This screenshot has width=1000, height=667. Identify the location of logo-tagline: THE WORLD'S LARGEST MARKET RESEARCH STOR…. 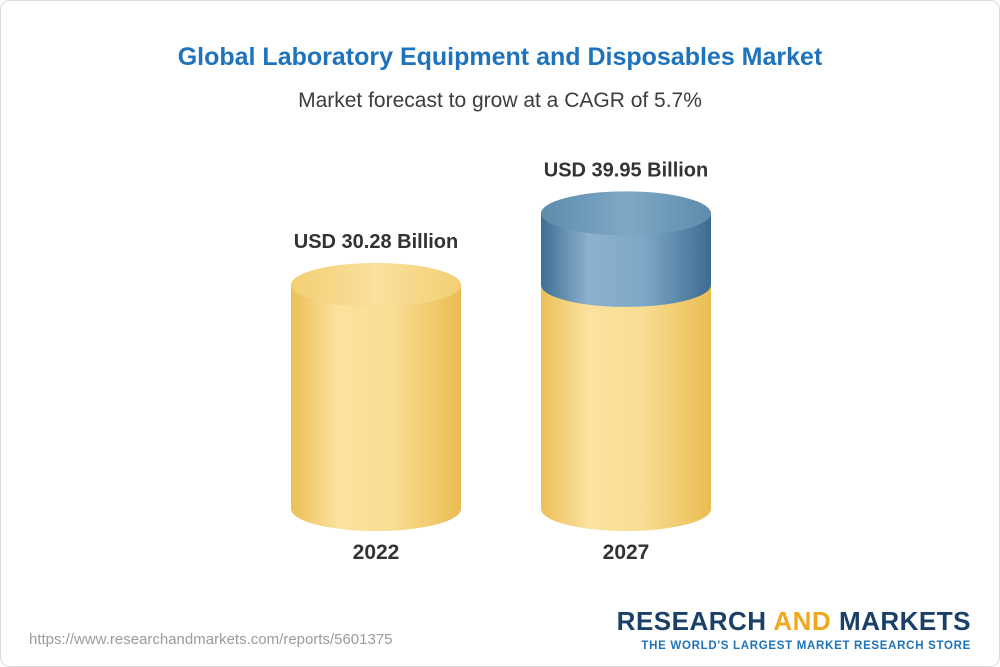
(806, 646).